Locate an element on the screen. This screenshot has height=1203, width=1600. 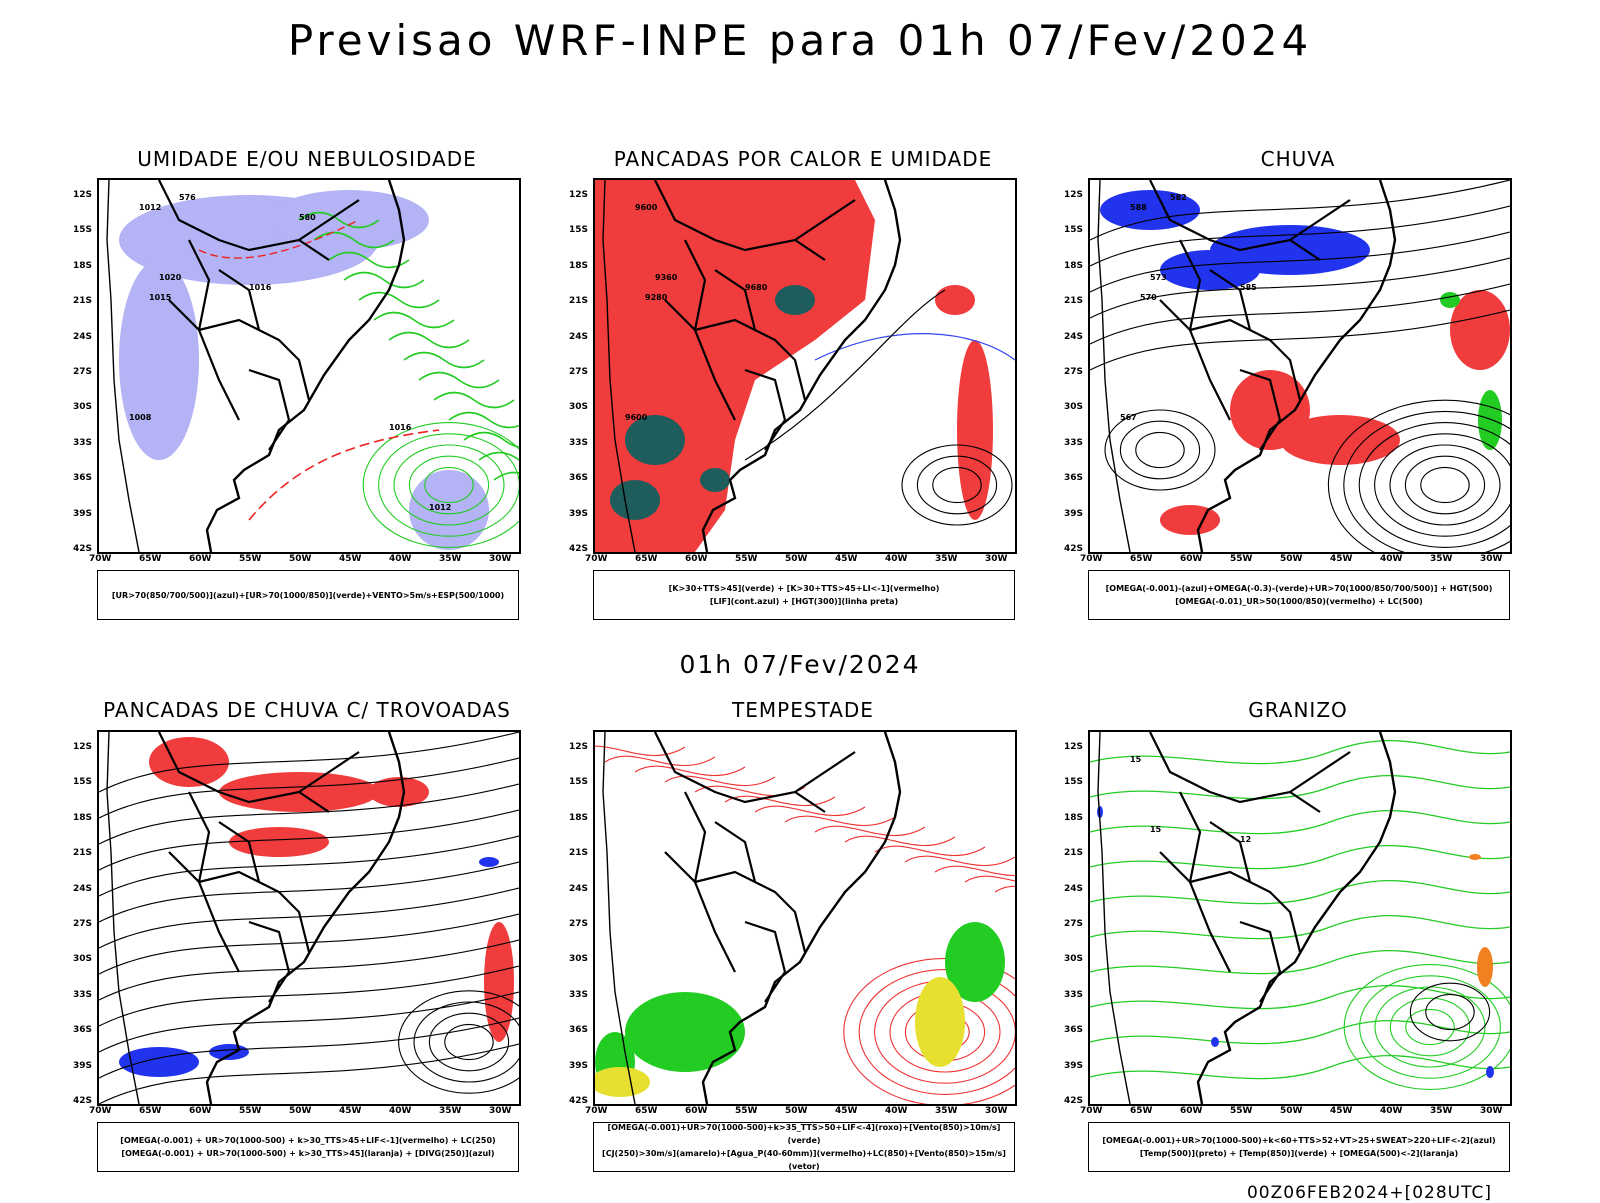
map-panel: 1012 1016 1020 1015 1008 576 580 1012 1016 is located at coordinates (309, 366).